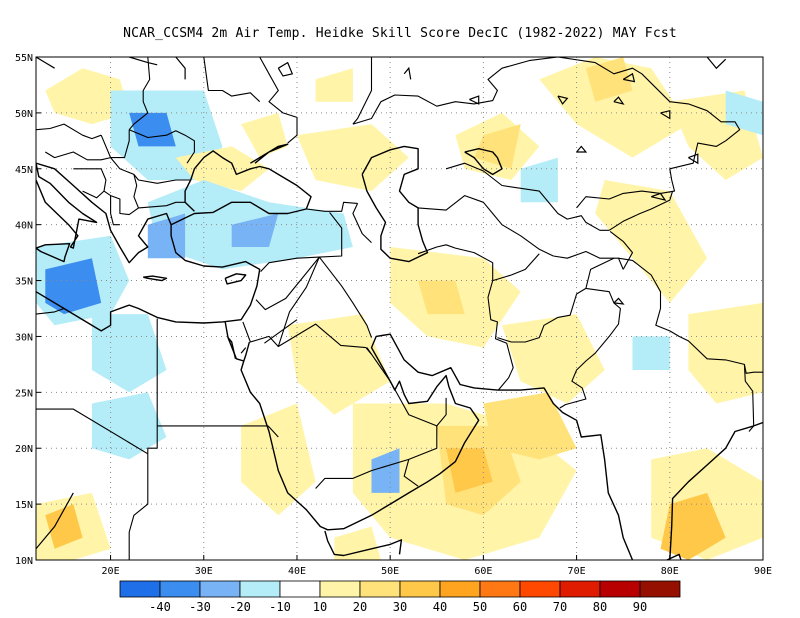 This screenshot has width=800, height=618. Describe the element at coordinates (297, 571) in the screenshot. I see `x-tick-label: 40E` at that location.